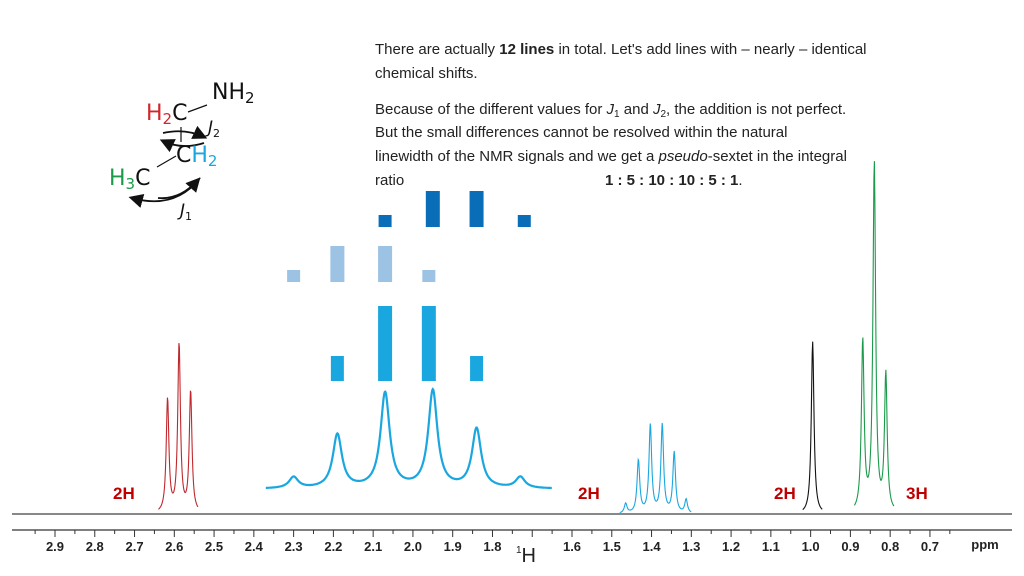 The image size is (1024, 576). Describe the element at coordinates (179, 188) in the screenshot. I see `j1-arrow-up` at that location.